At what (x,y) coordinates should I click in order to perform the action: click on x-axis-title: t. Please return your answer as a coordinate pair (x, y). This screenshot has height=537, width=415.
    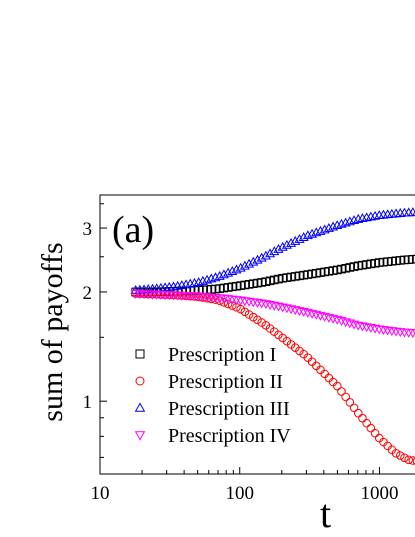
    Looking at the image, I should click on (325, 513).